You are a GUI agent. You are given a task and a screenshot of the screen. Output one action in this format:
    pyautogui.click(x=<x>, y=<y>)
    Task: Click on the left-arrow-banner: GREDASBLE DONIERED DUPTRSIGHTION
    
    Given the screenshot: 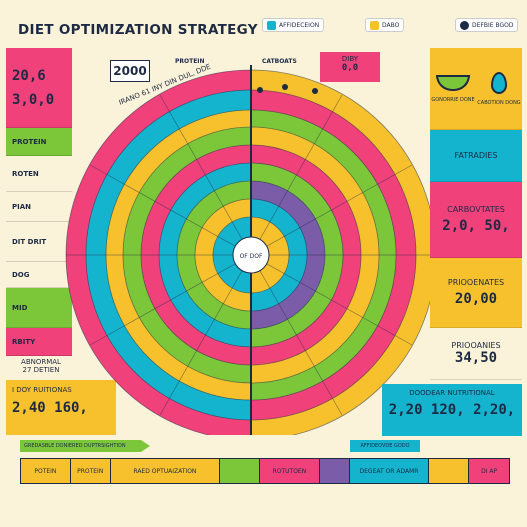 What is the action you would take?
    pyautogui.click(x=85, y=446)
    